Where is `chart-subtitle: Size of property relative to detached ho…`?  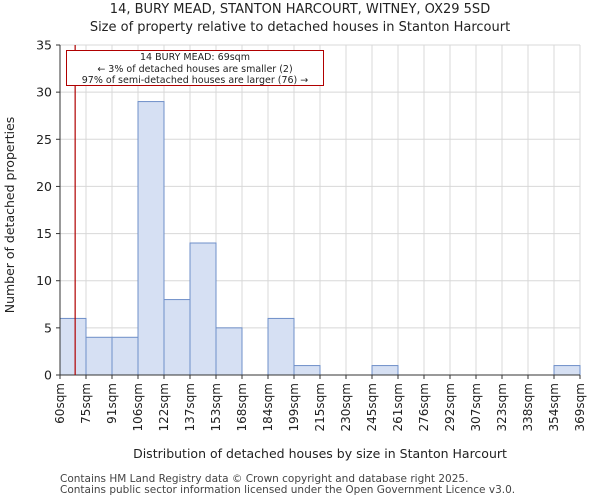
chart-subtitle: Size of property relative to detached ho… is located at coordinates (300, 27).